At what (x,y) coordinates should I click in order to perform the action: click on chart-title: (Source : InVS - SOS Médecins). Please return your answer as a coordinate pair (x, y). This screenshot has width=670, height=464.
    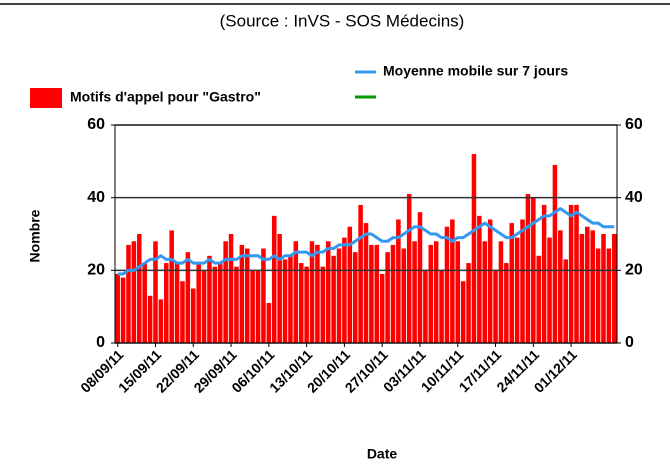
    Looking at the image, I should click on (342, 20).